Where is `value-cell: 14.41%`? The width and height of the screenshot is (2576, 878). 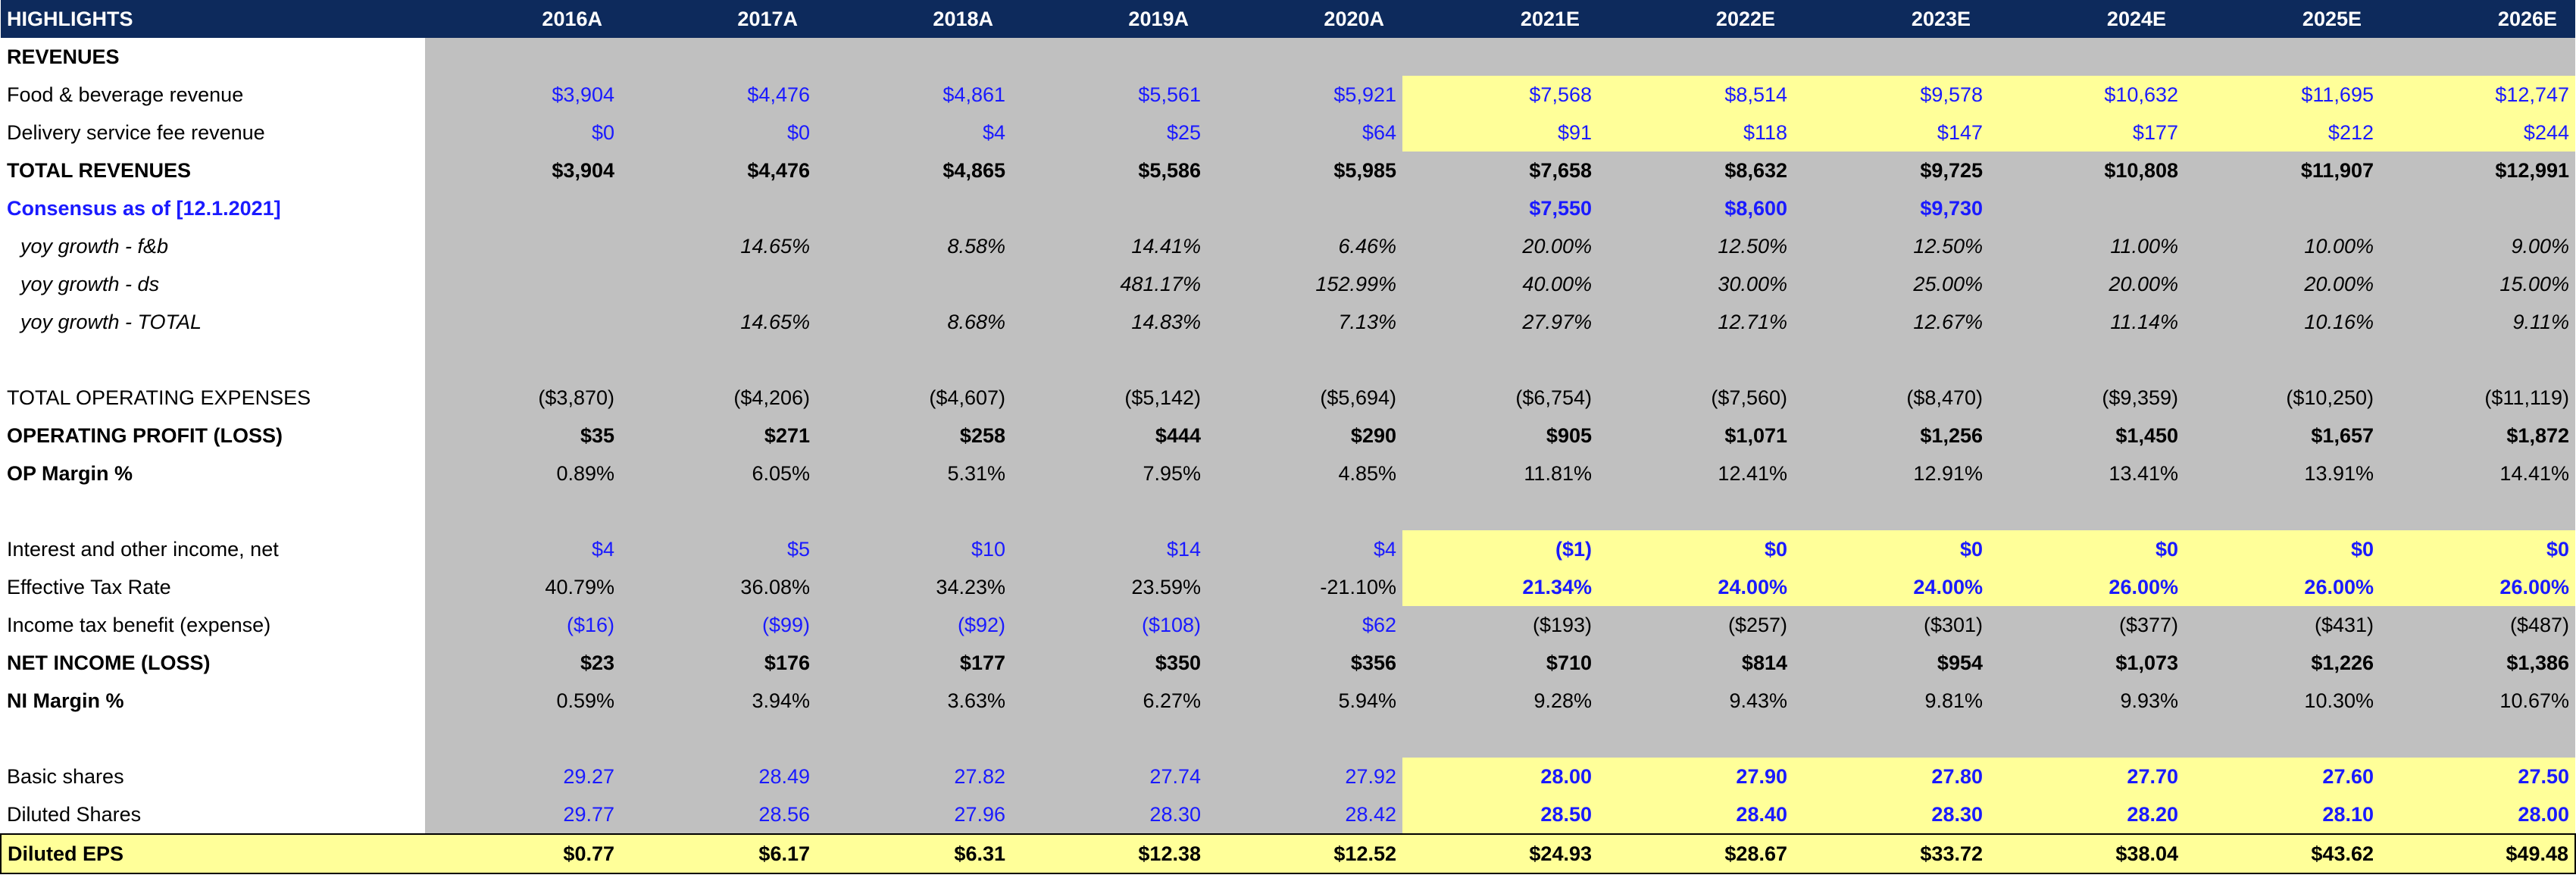
value-cell: 14.41% is located at coordinates (2477, 473).